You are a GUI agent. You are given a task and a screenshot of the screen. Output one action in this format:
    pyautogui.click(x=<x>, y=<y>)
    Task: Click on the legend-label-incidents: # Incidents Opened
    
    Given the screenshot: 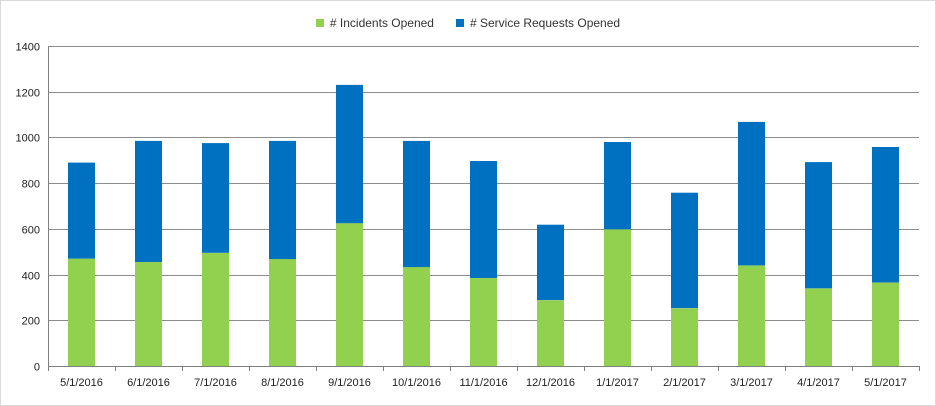 What is the action you would take?
    pyautogui.click(x=381, y=23)
    